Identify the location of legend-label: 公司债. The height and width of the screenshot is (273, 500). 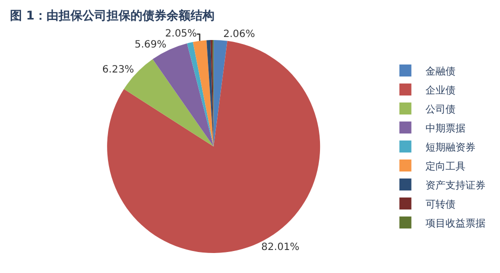
(440, 109).